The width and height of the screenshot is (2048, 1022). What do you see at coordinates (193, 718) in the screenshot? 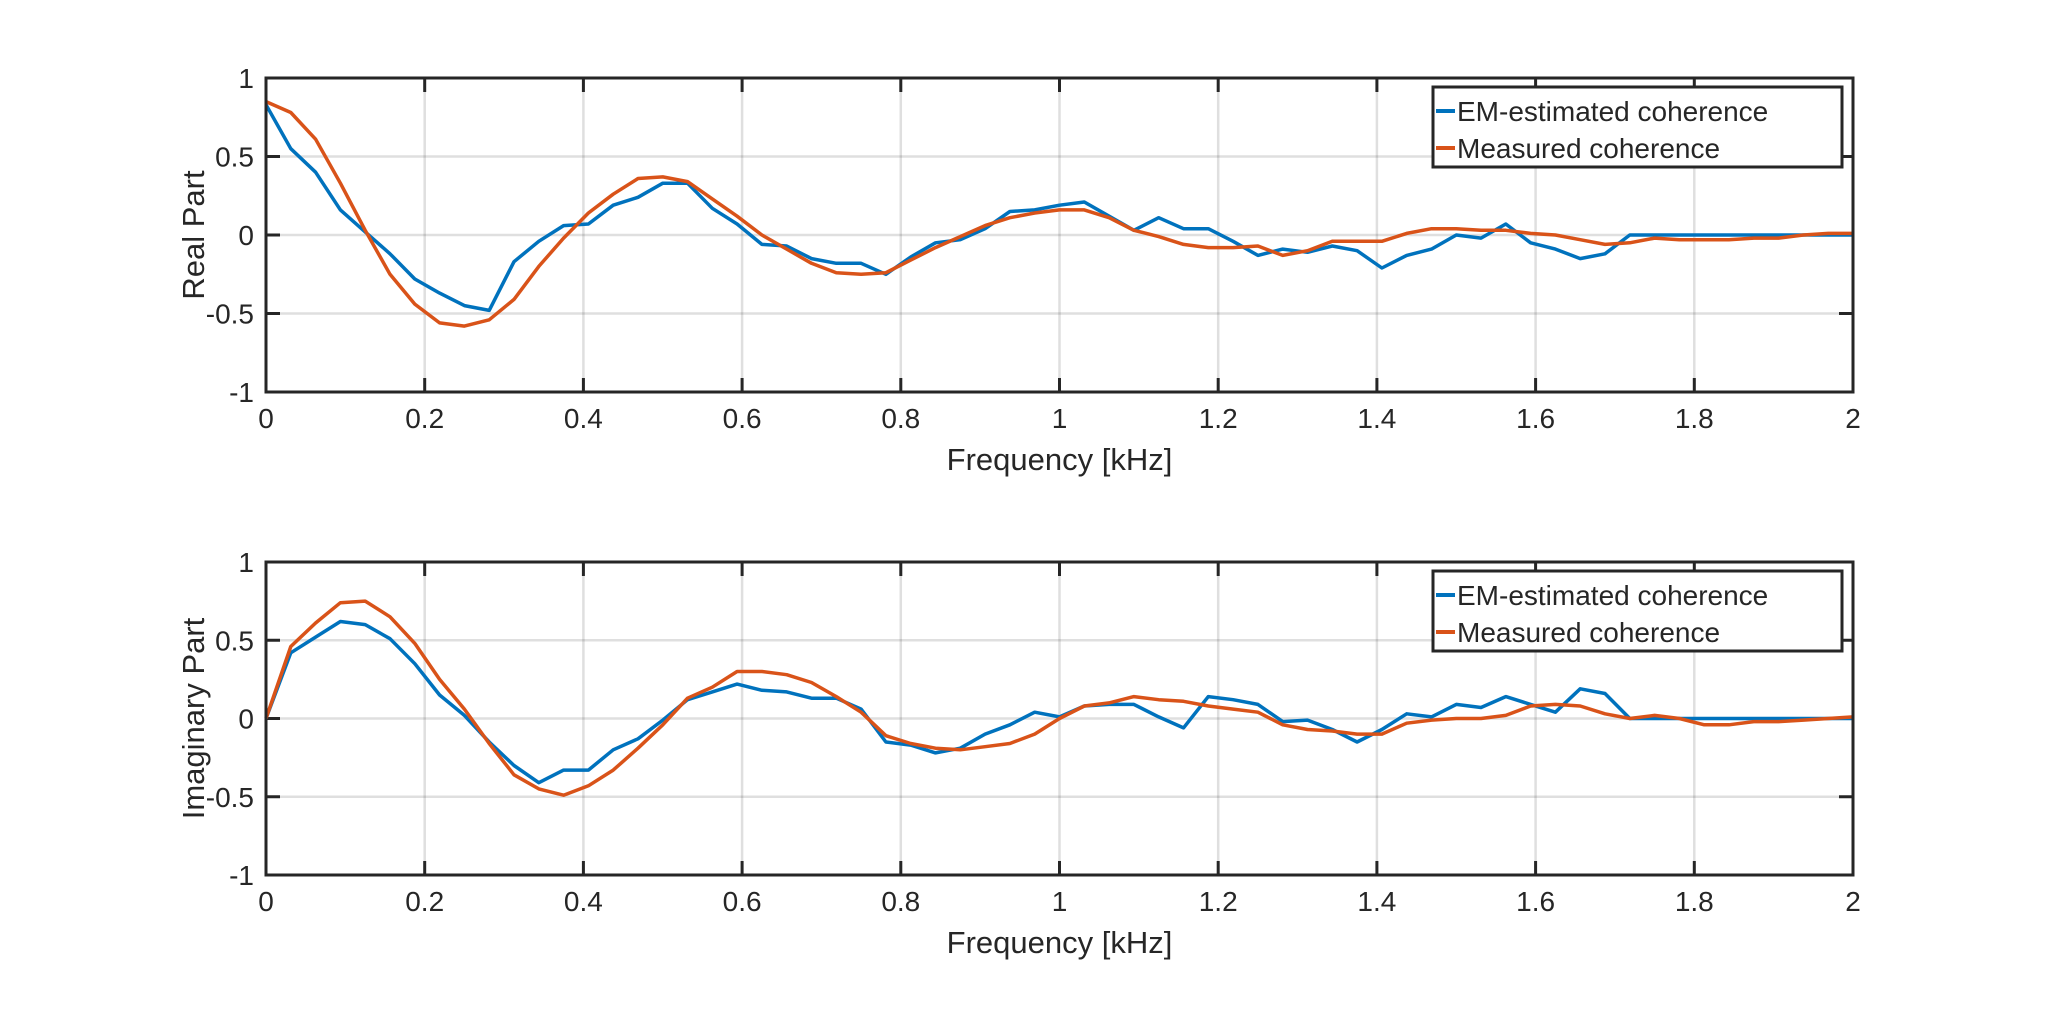
I see `y-axis-label: Imaginary Part` at bounding box center [193, 718].